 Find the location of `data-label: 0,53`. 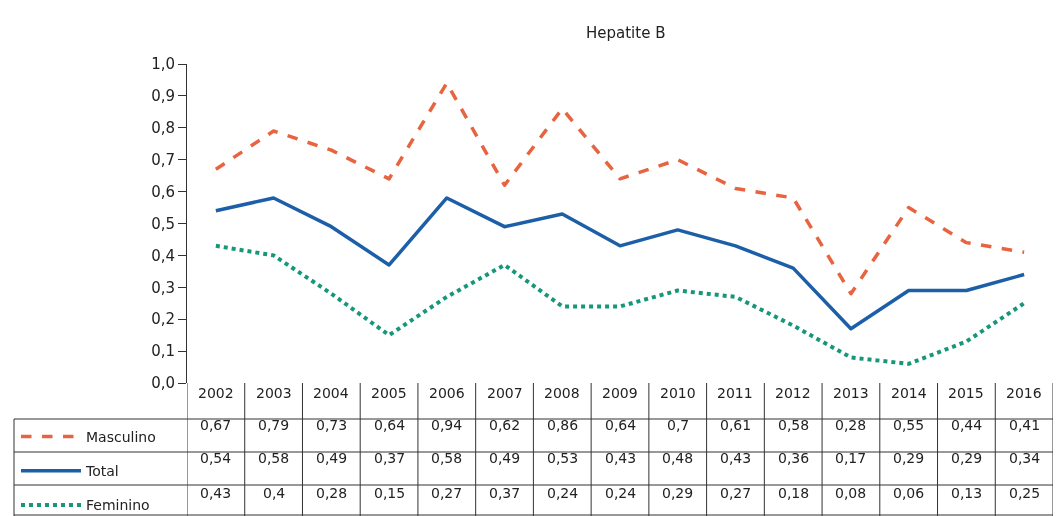

data-label: 0,53 is located at coordinates (563, 458).